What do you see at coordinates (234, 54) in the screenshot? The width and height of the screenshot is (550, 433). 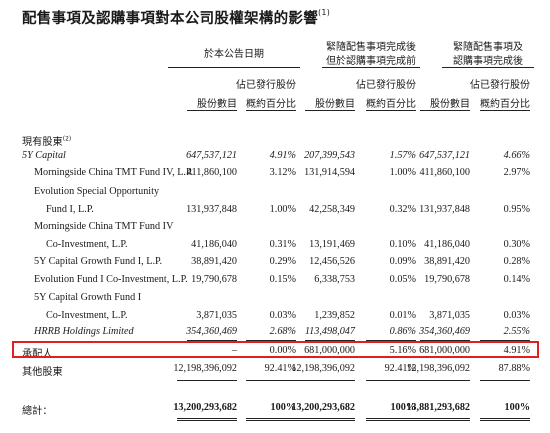 I see `column-group-header: 於本公告日期` at bounding box center [234, 54].